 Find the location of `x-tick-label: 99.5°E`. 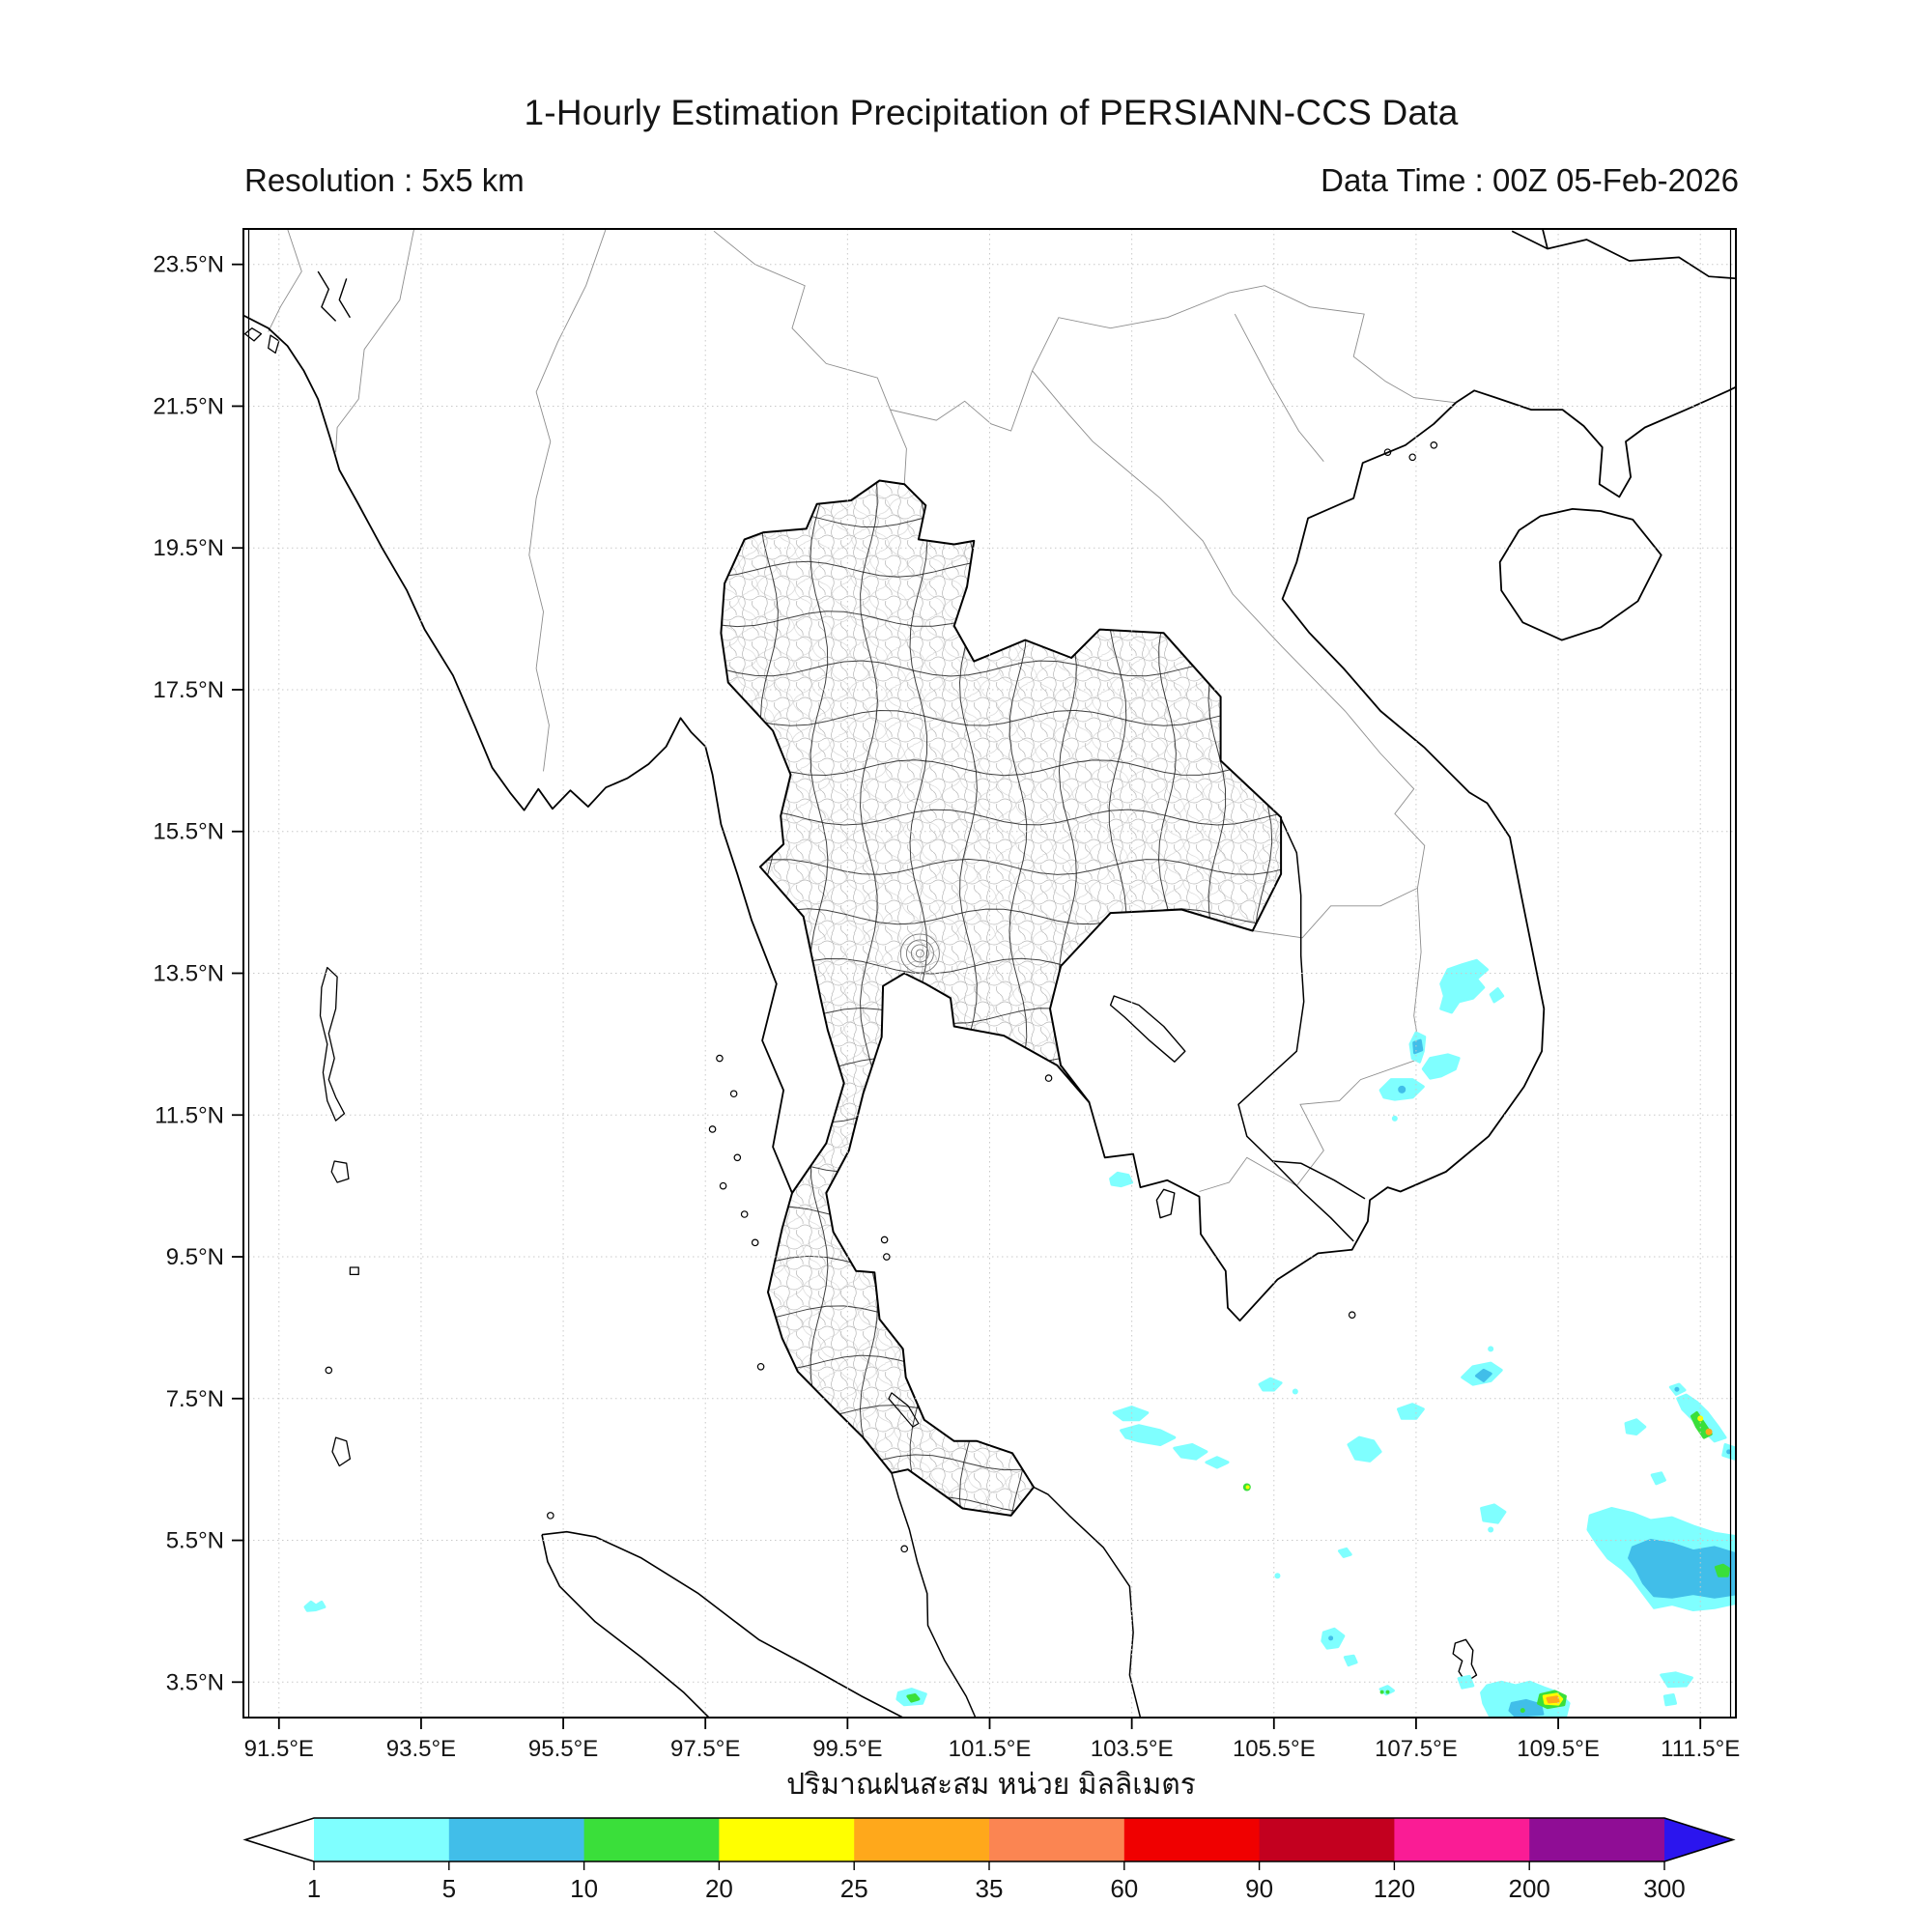

x-tick-label: 99.5°E is located at coordinates (847, 1749).